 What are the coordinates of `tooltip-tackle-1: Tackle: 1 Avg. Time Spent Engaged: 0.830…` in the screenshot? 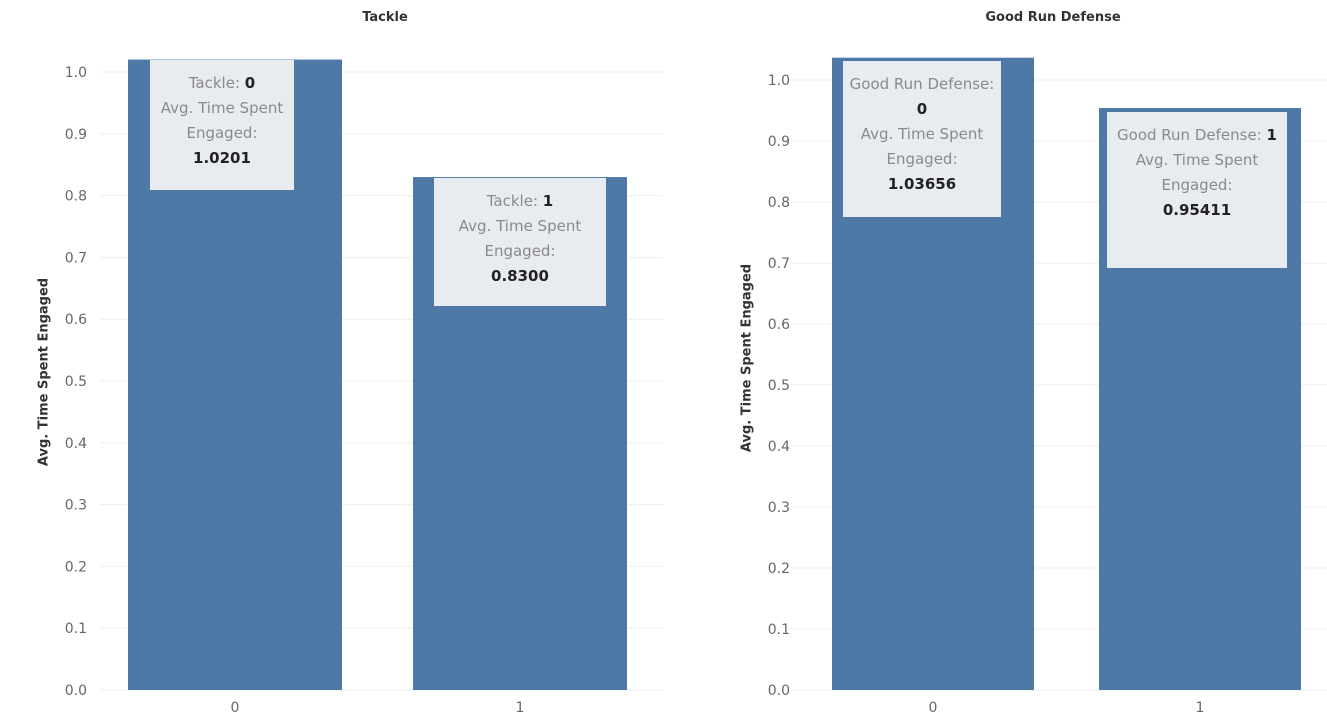 It's located at (520, 242).